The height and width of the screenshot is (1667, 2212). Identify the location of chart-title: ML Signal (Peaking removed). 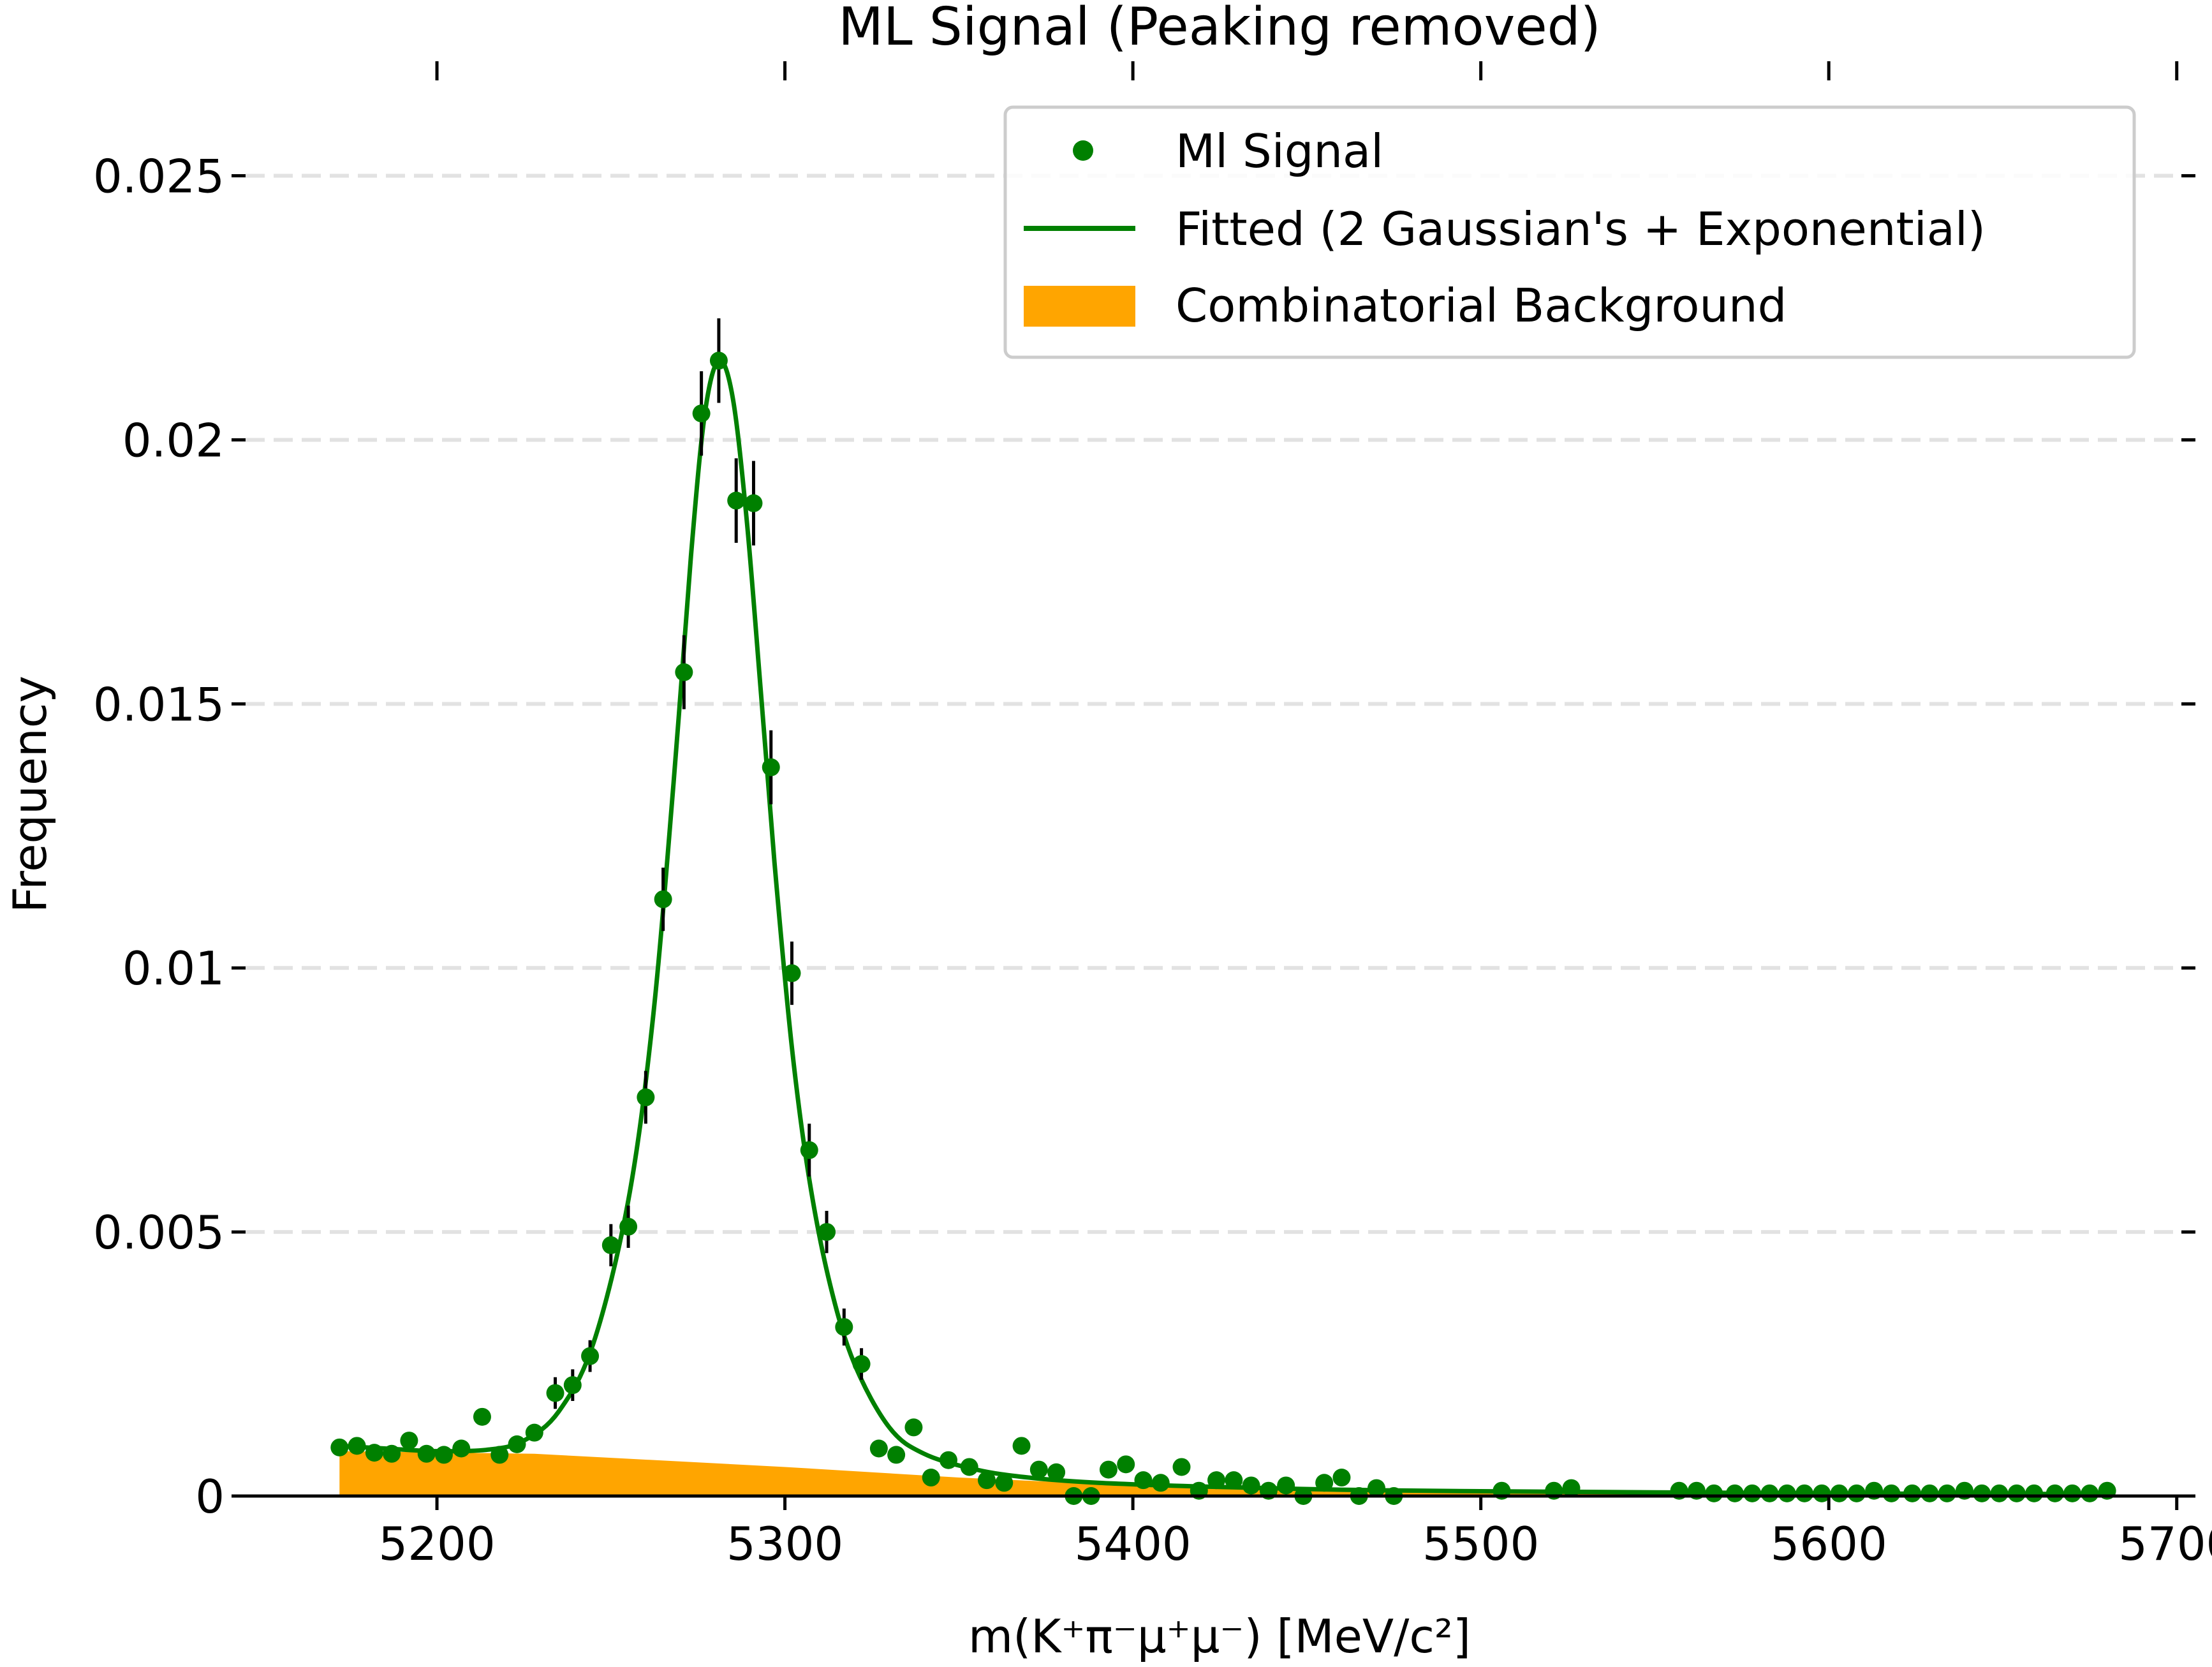
(1219, 28).